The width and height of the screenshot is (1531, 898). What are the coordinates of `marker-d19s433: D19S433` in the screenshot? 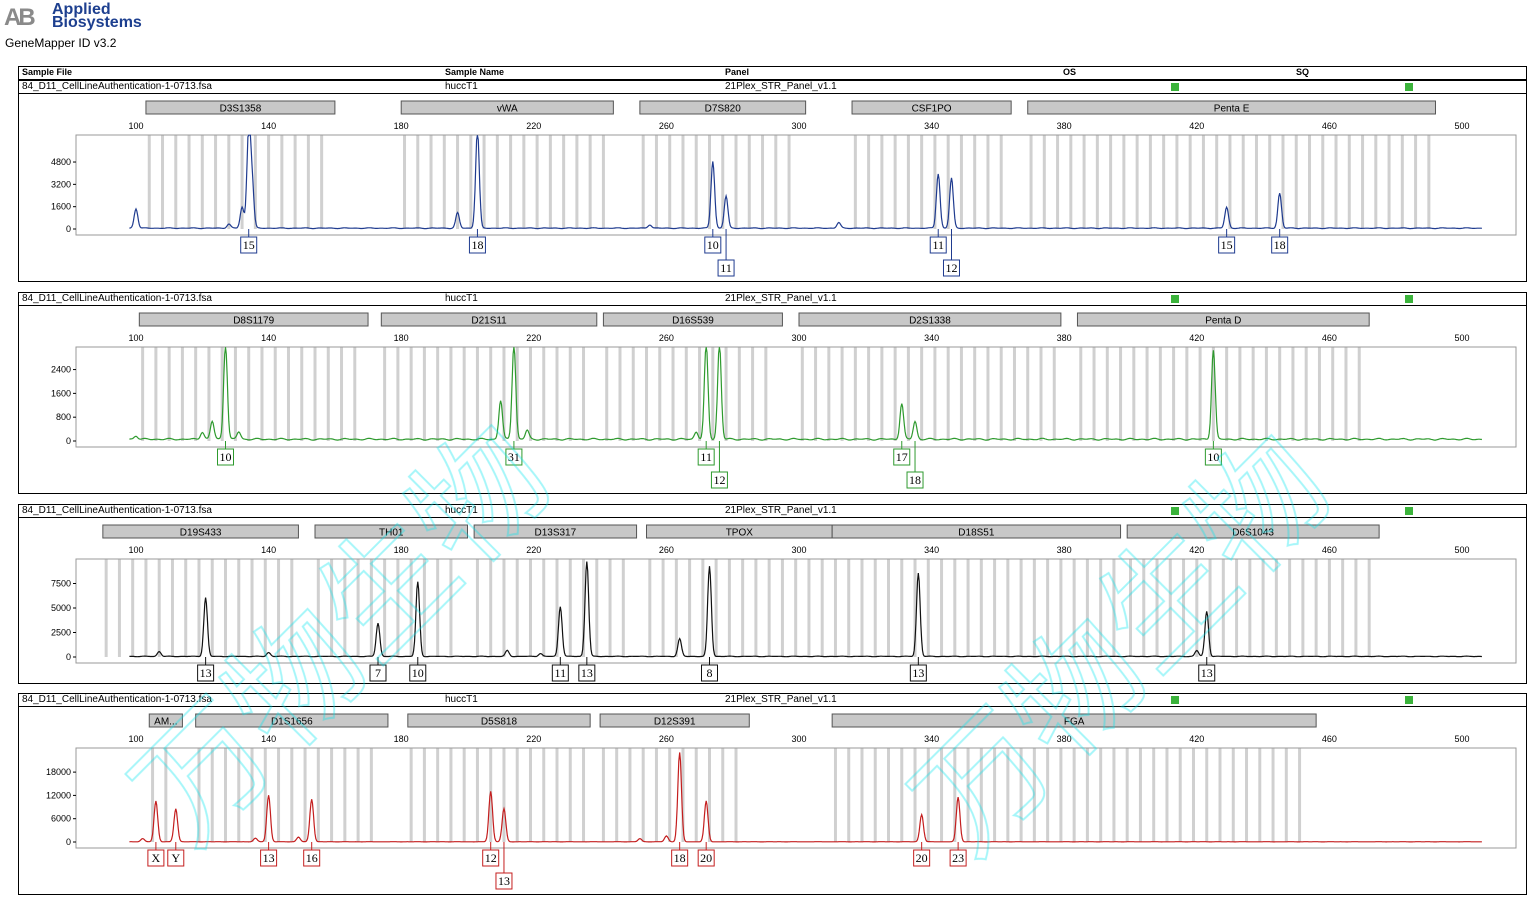 It's located at (200, 531).